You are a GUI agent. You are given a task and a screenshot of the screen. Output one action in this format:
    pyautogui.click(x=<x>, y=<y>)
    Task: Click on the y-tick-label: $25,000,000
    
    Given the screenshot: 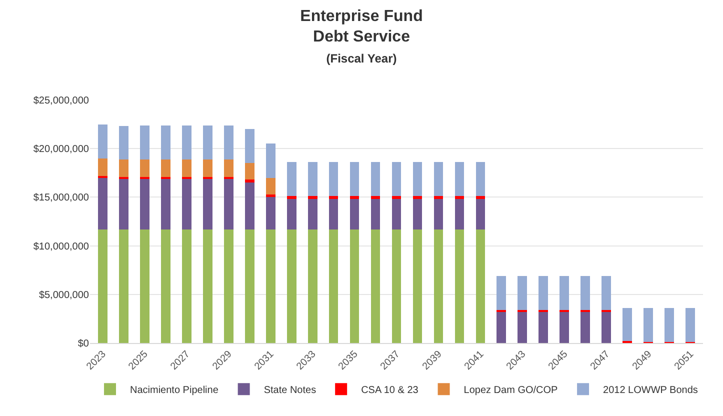 What is the action you would take?
    pyautogui.click(x=61, y=101)
    